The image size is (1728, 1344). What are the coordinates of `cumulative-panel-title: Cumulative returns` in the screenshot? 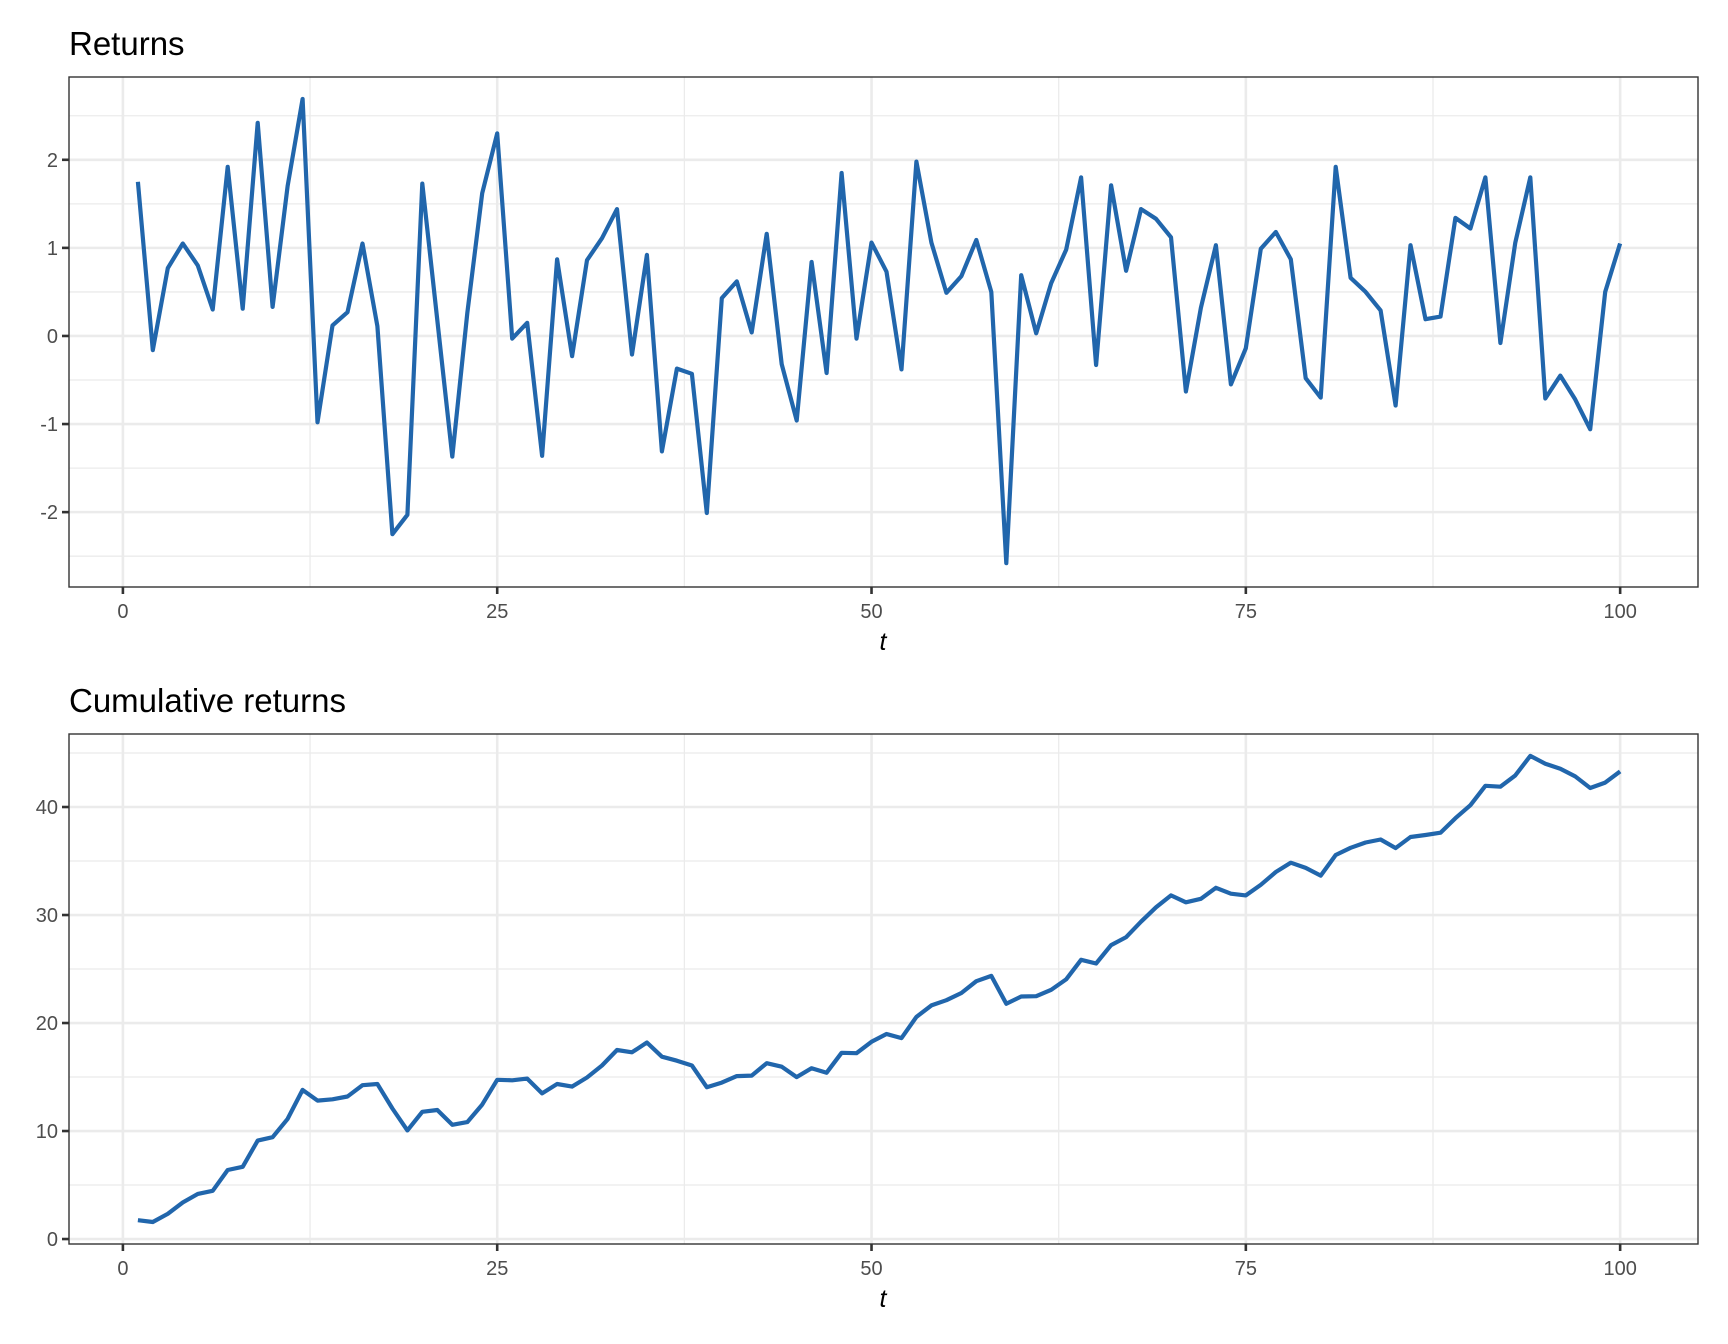 It's located at (207, 700).